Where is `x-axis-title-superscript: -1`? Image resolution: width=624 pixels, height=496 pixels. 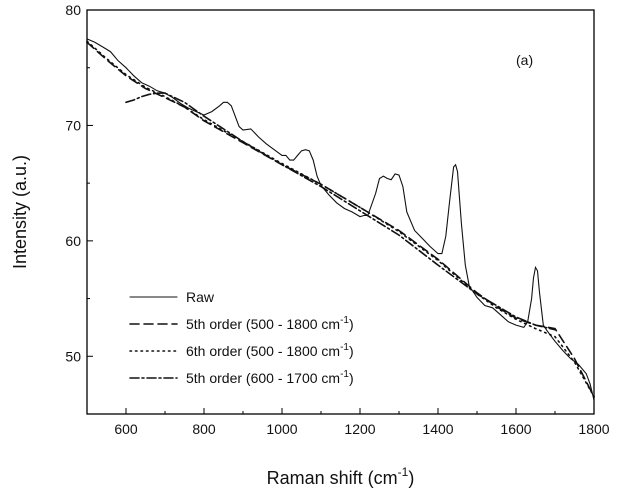
x-axis-title-superscript: -1 is located at coordinates (403, 472).